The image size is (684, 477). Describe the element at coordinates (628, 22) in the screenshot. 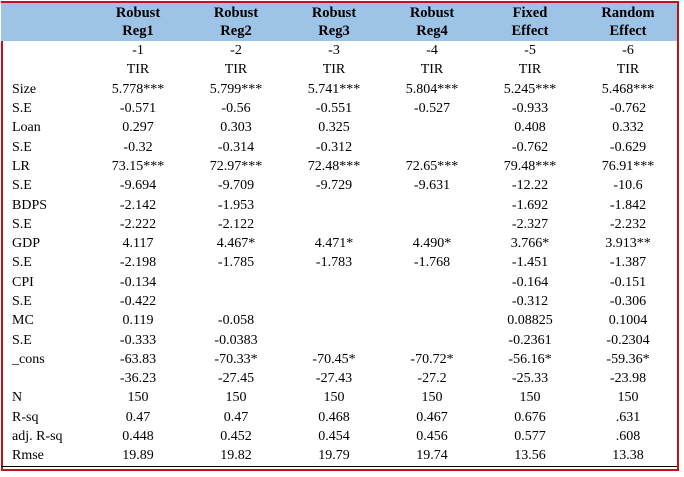

I see `header-col-6: Random Effect` at that location.